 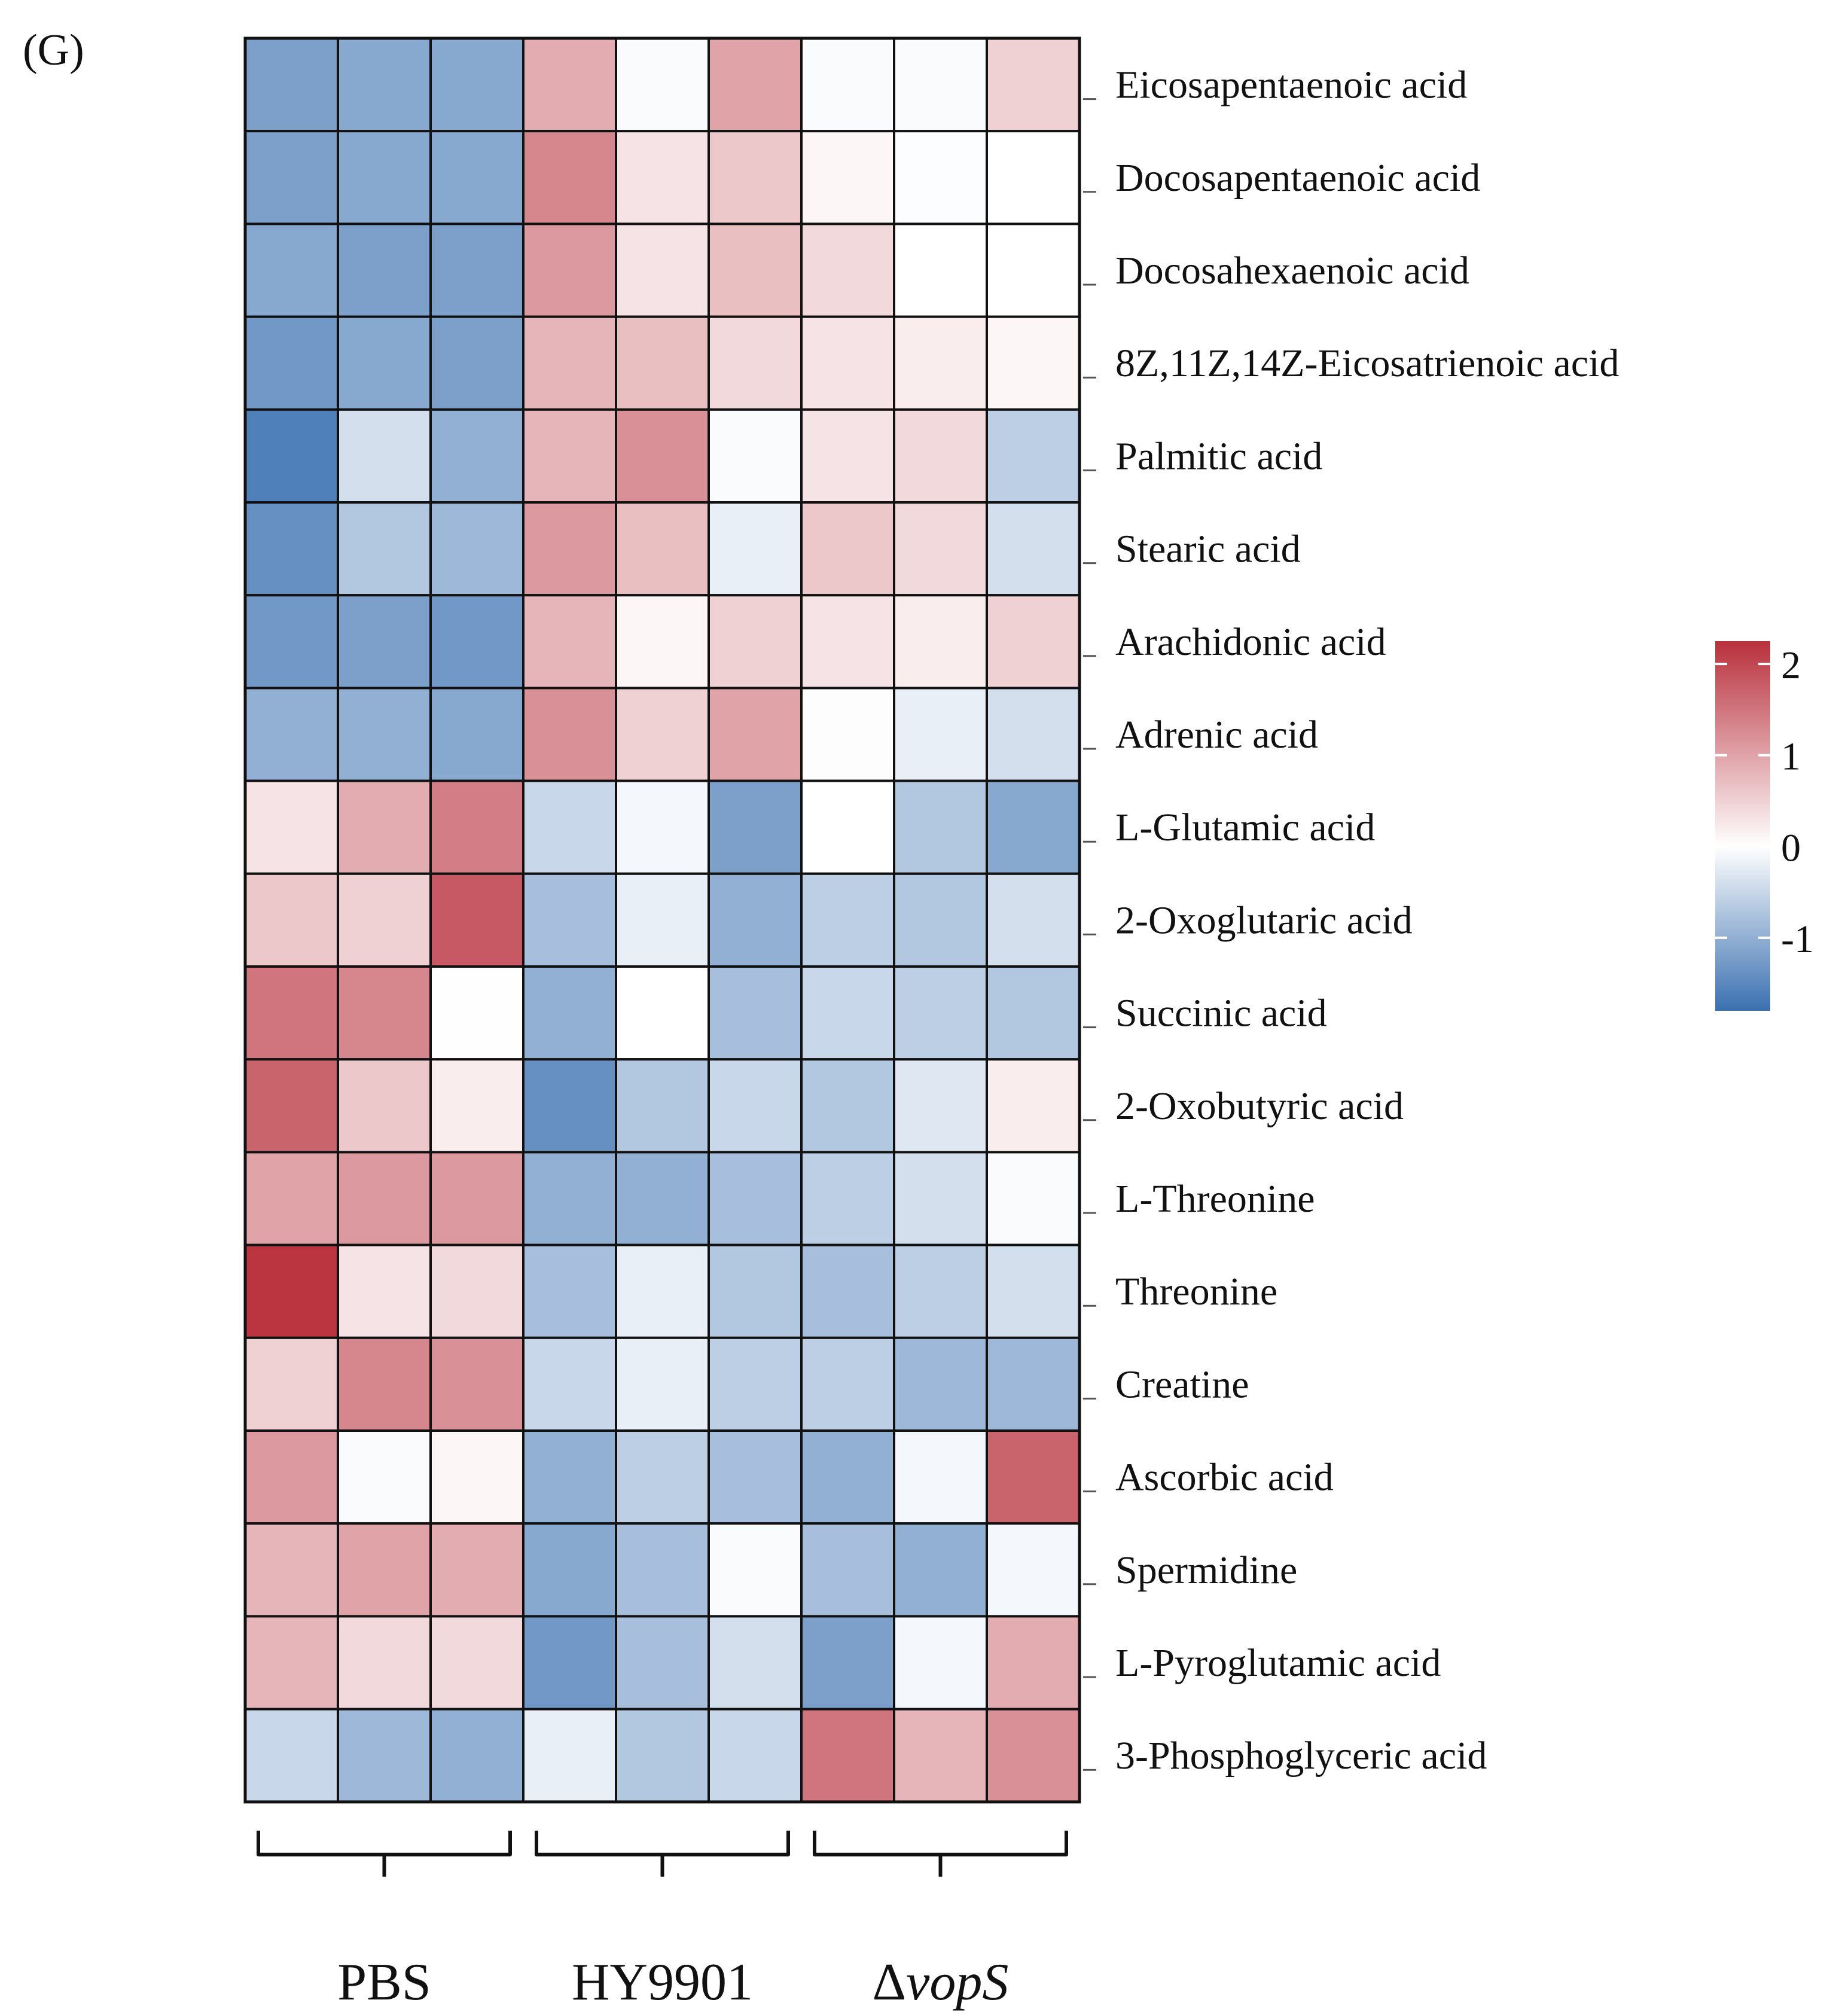 What do you see at coordinates (384, 1982) in the screenshot?
I see `group-label: PBS` at bounding box center [384, 1982].